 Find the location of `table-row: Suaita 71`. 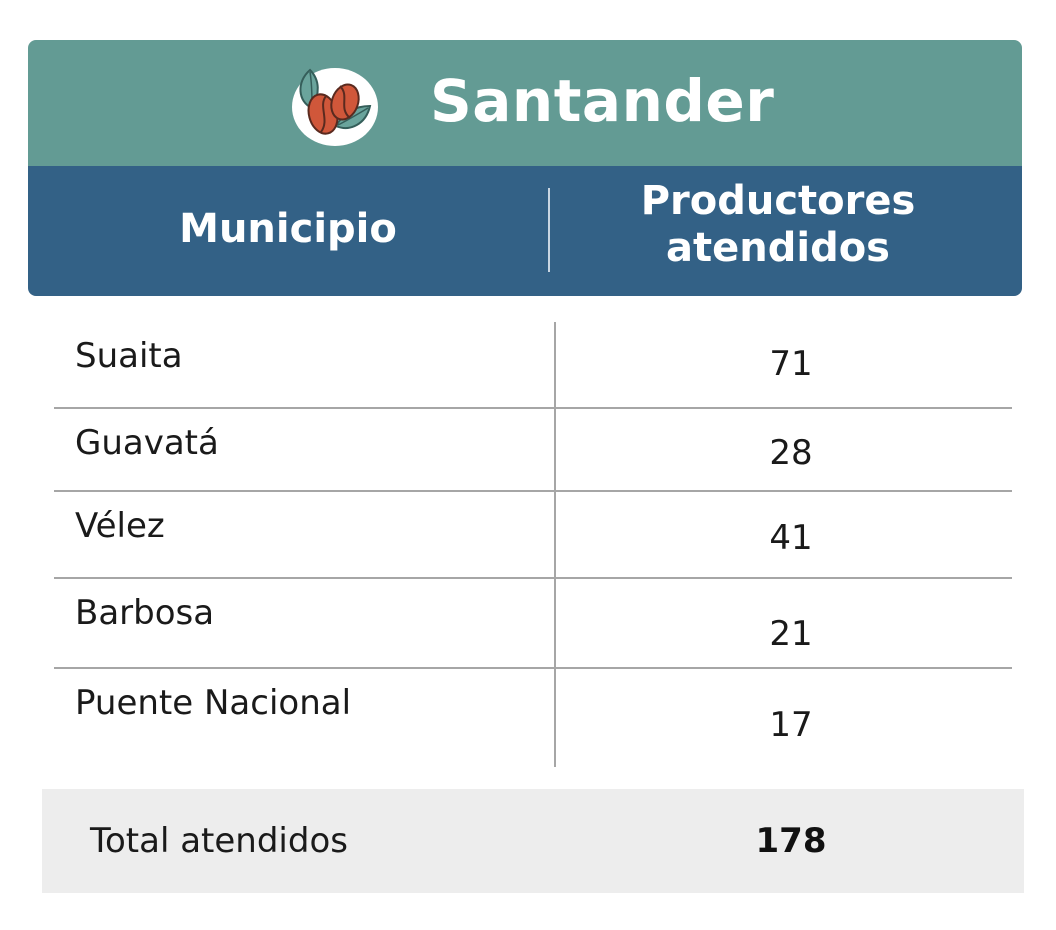

table-row: Suaita 71 is located at coordinates (533, 365).